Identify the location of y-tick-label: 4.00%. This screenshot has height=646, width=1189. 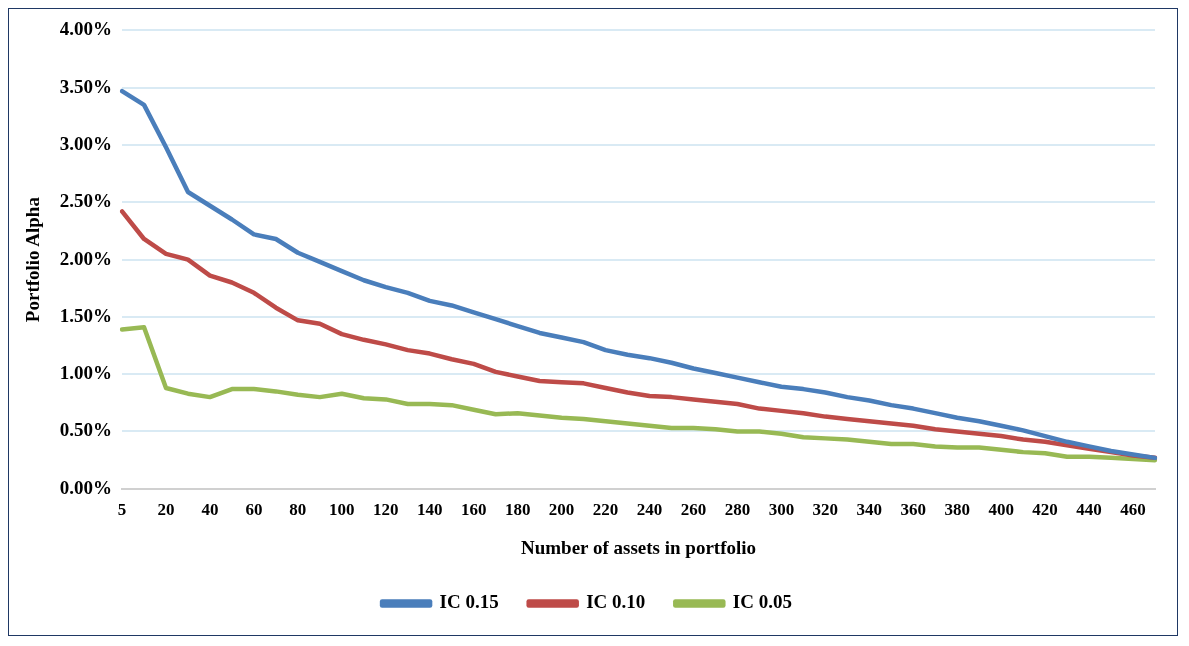
(86, 29).